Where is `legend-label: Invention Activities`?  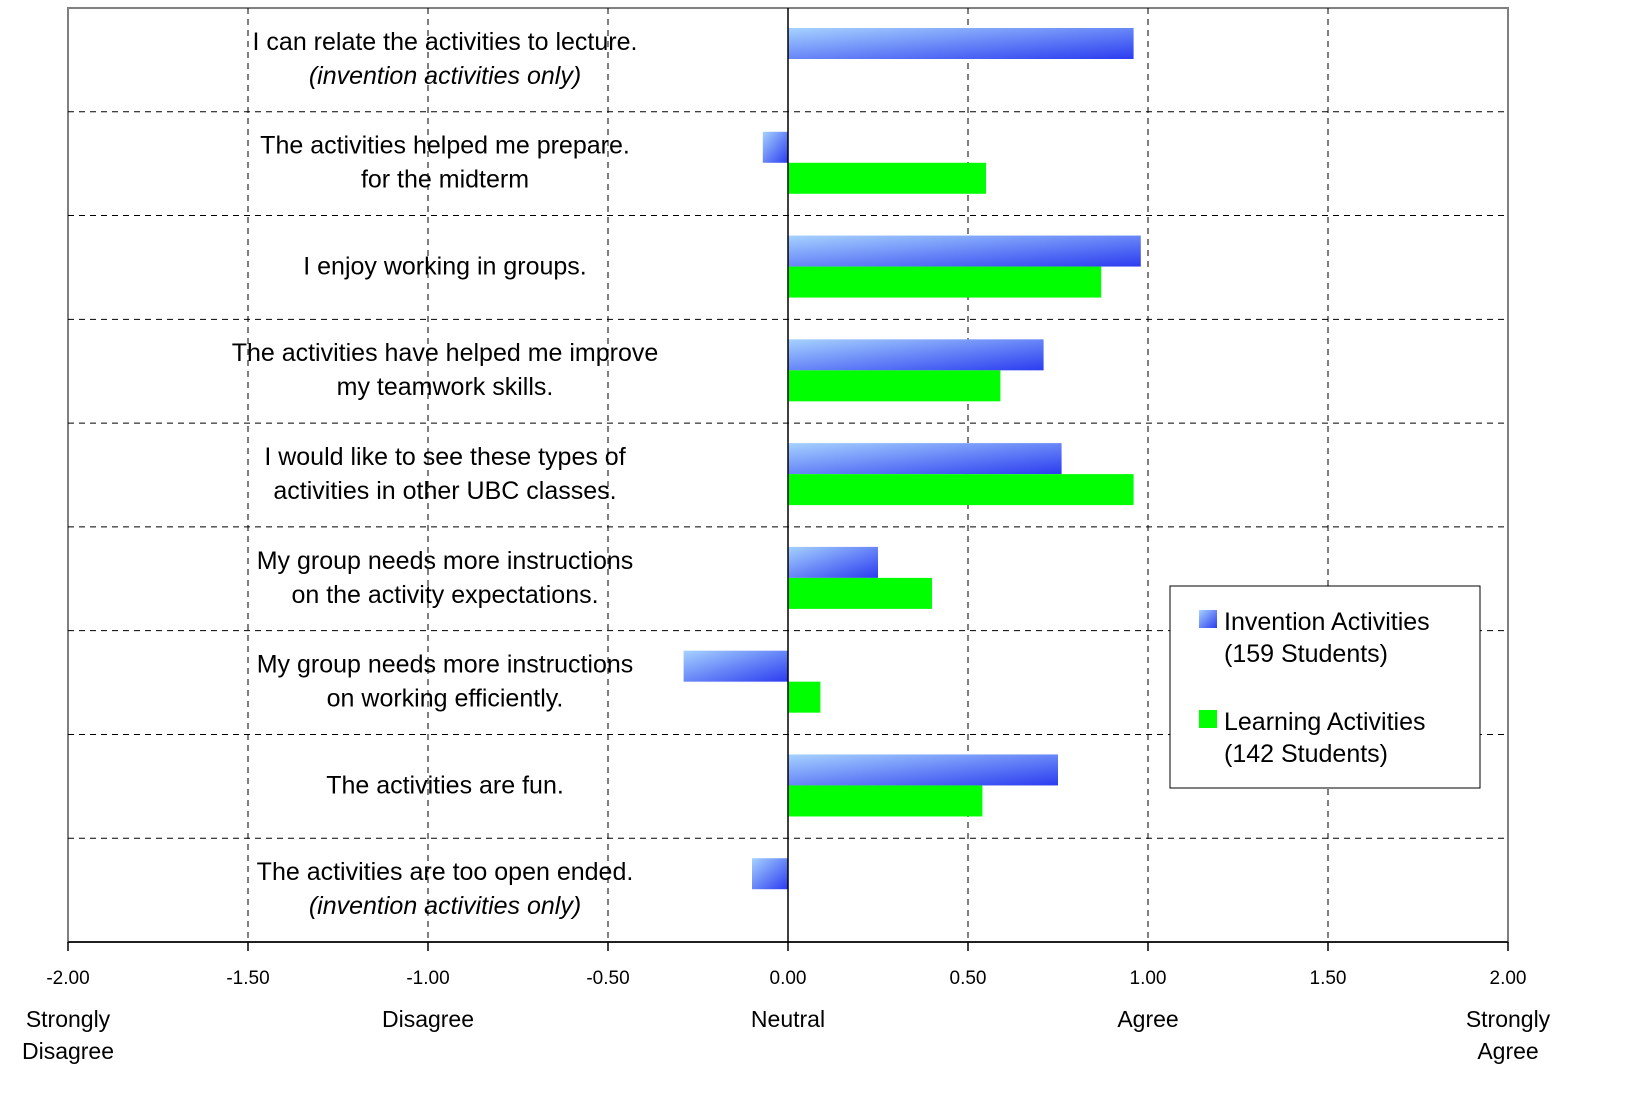 legend-label: Invention Activities is located at coordinates (1327, 622).